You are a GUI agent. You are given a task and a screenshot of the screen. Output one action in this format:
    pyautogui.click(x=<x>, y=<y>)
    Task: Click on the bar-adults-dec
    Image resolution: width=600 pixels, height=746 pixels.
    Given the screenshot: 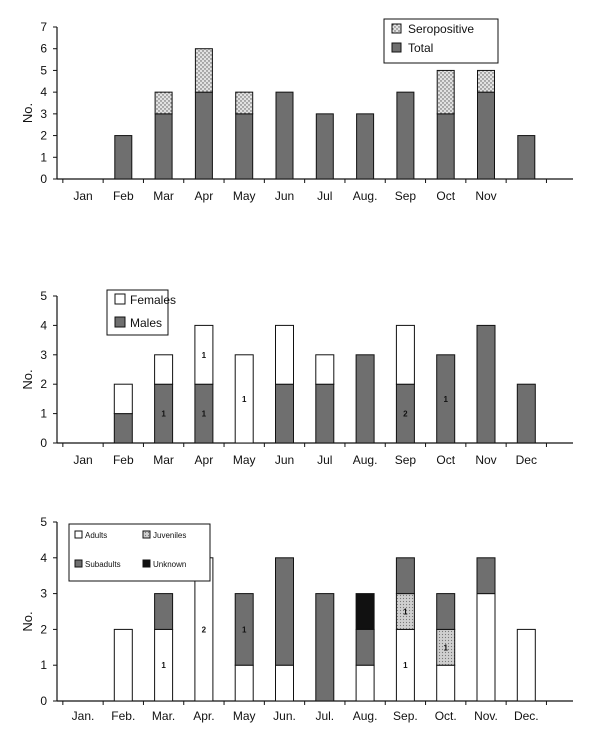 What is the action you would take?
    pyautogui.click(x=526, y=665)
    